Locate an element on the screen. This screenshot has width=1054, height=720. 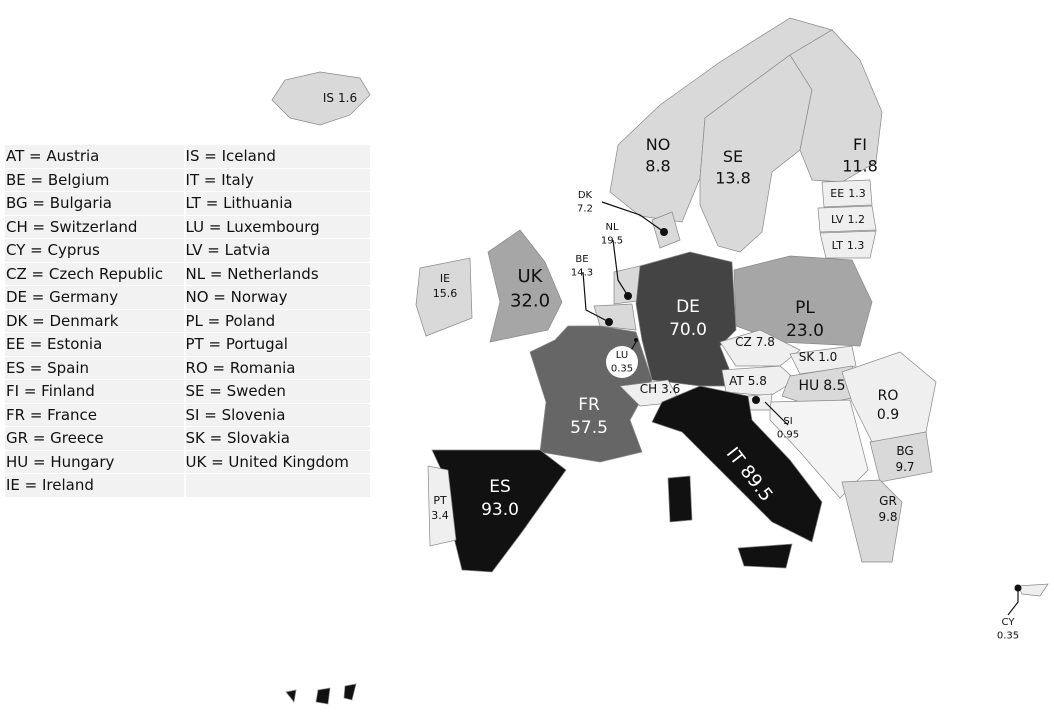
legend-row: DK = Denmark PL = Poland is located at coordinates (187, 321).